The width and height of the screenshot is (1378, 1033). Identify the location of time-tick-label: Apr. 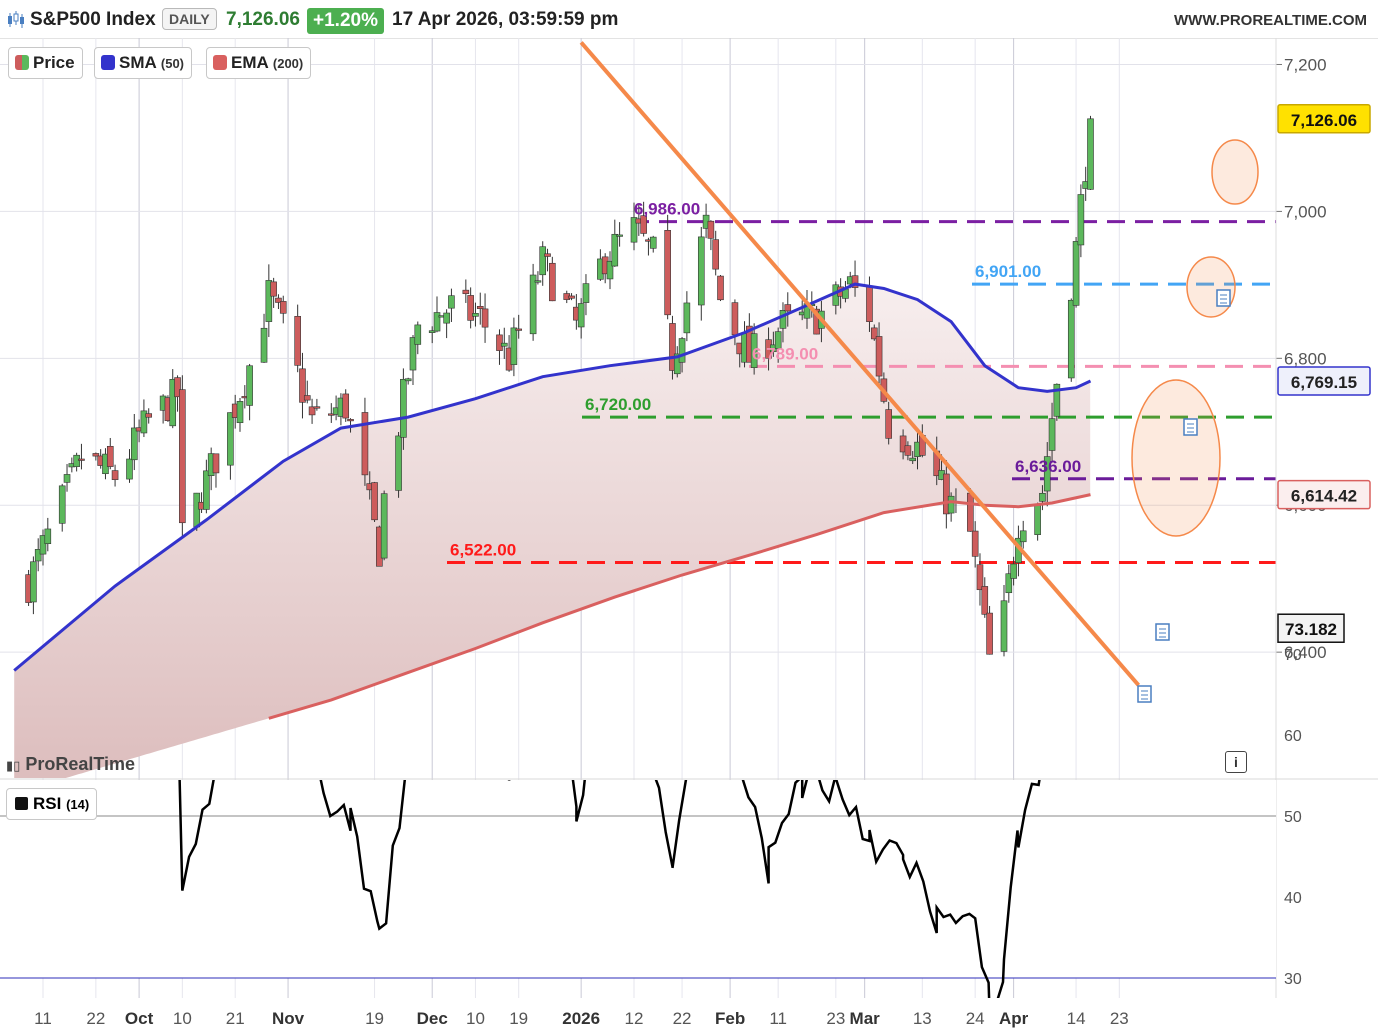
(1014, 1018).